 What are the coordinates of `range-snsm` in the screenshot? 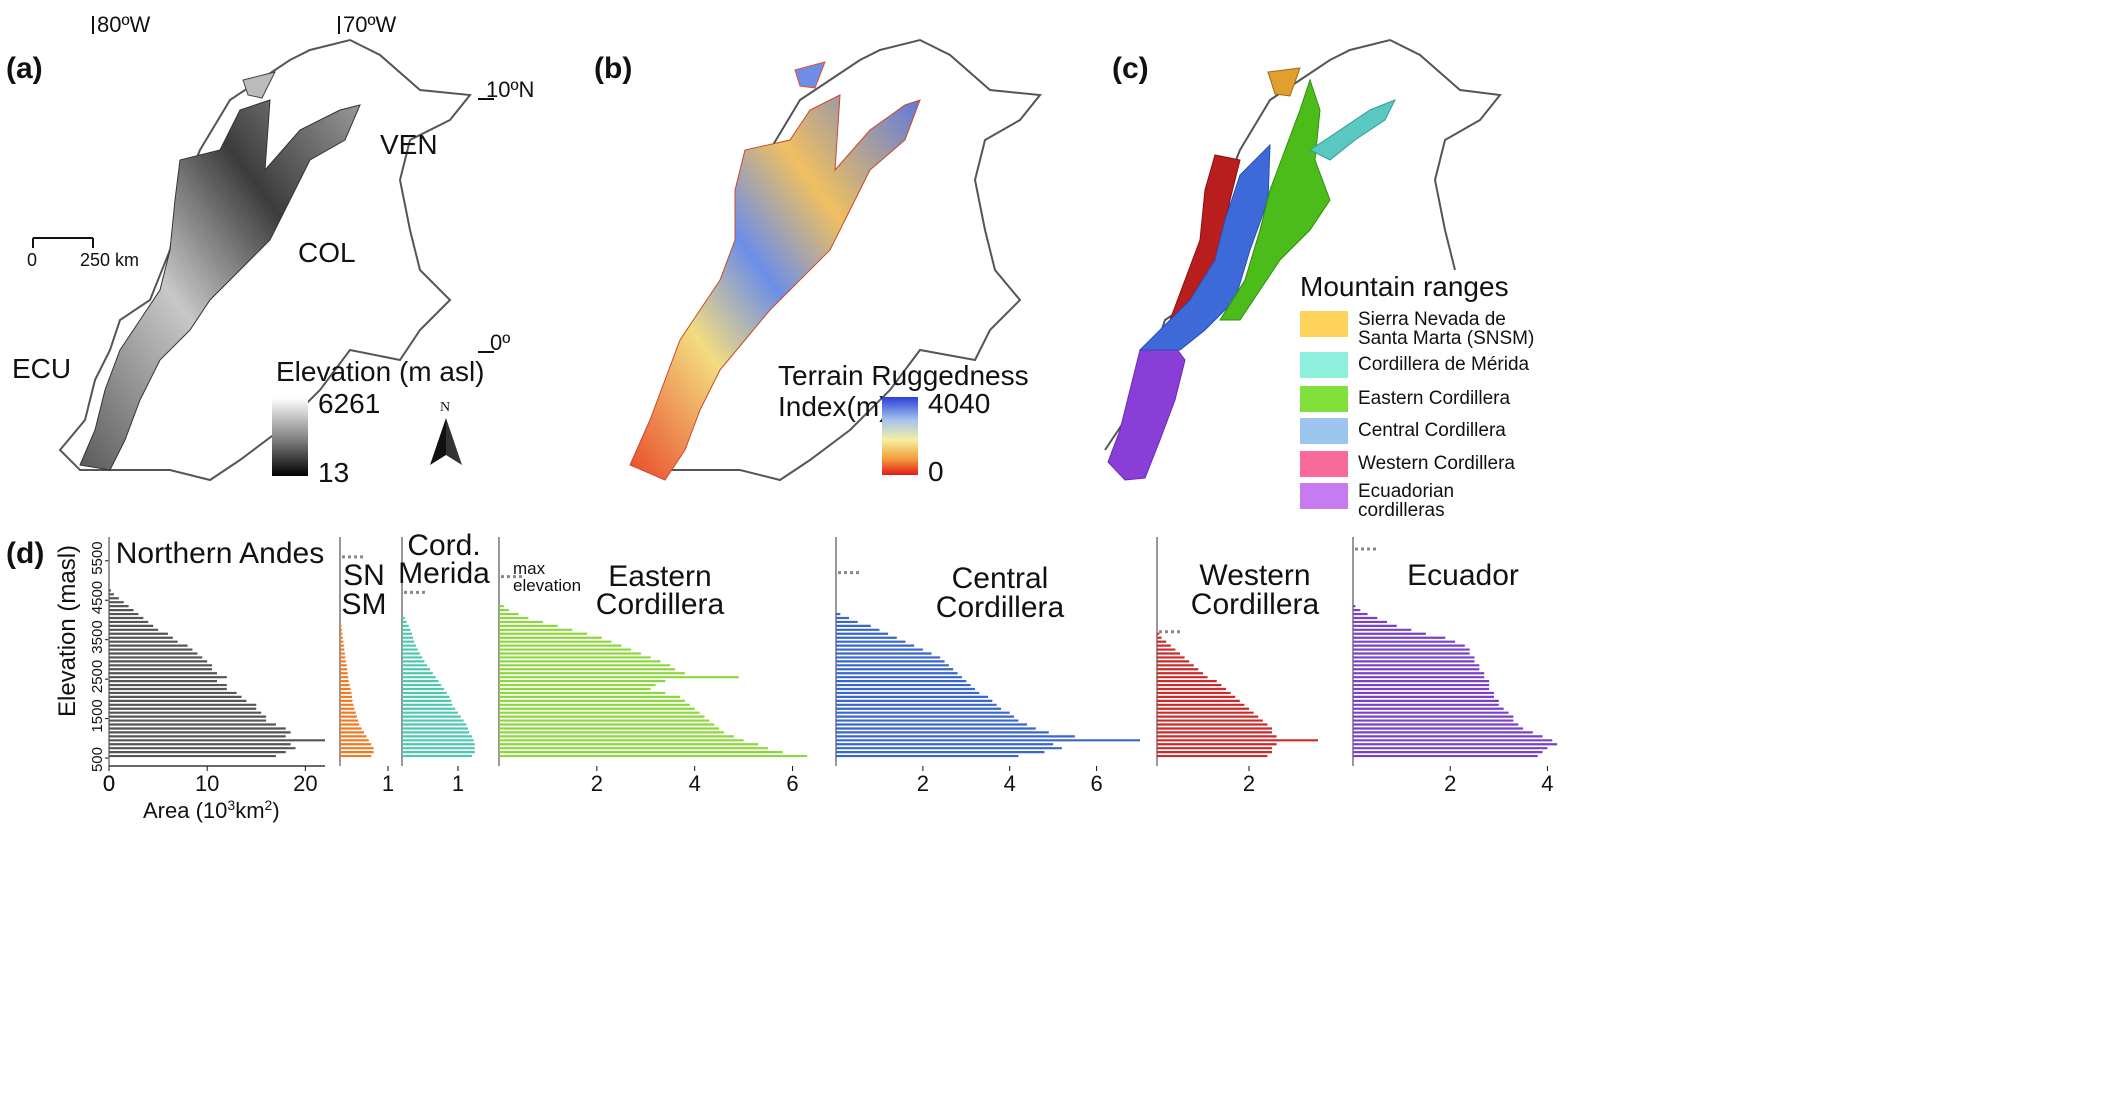 It's located at (1284, 82).